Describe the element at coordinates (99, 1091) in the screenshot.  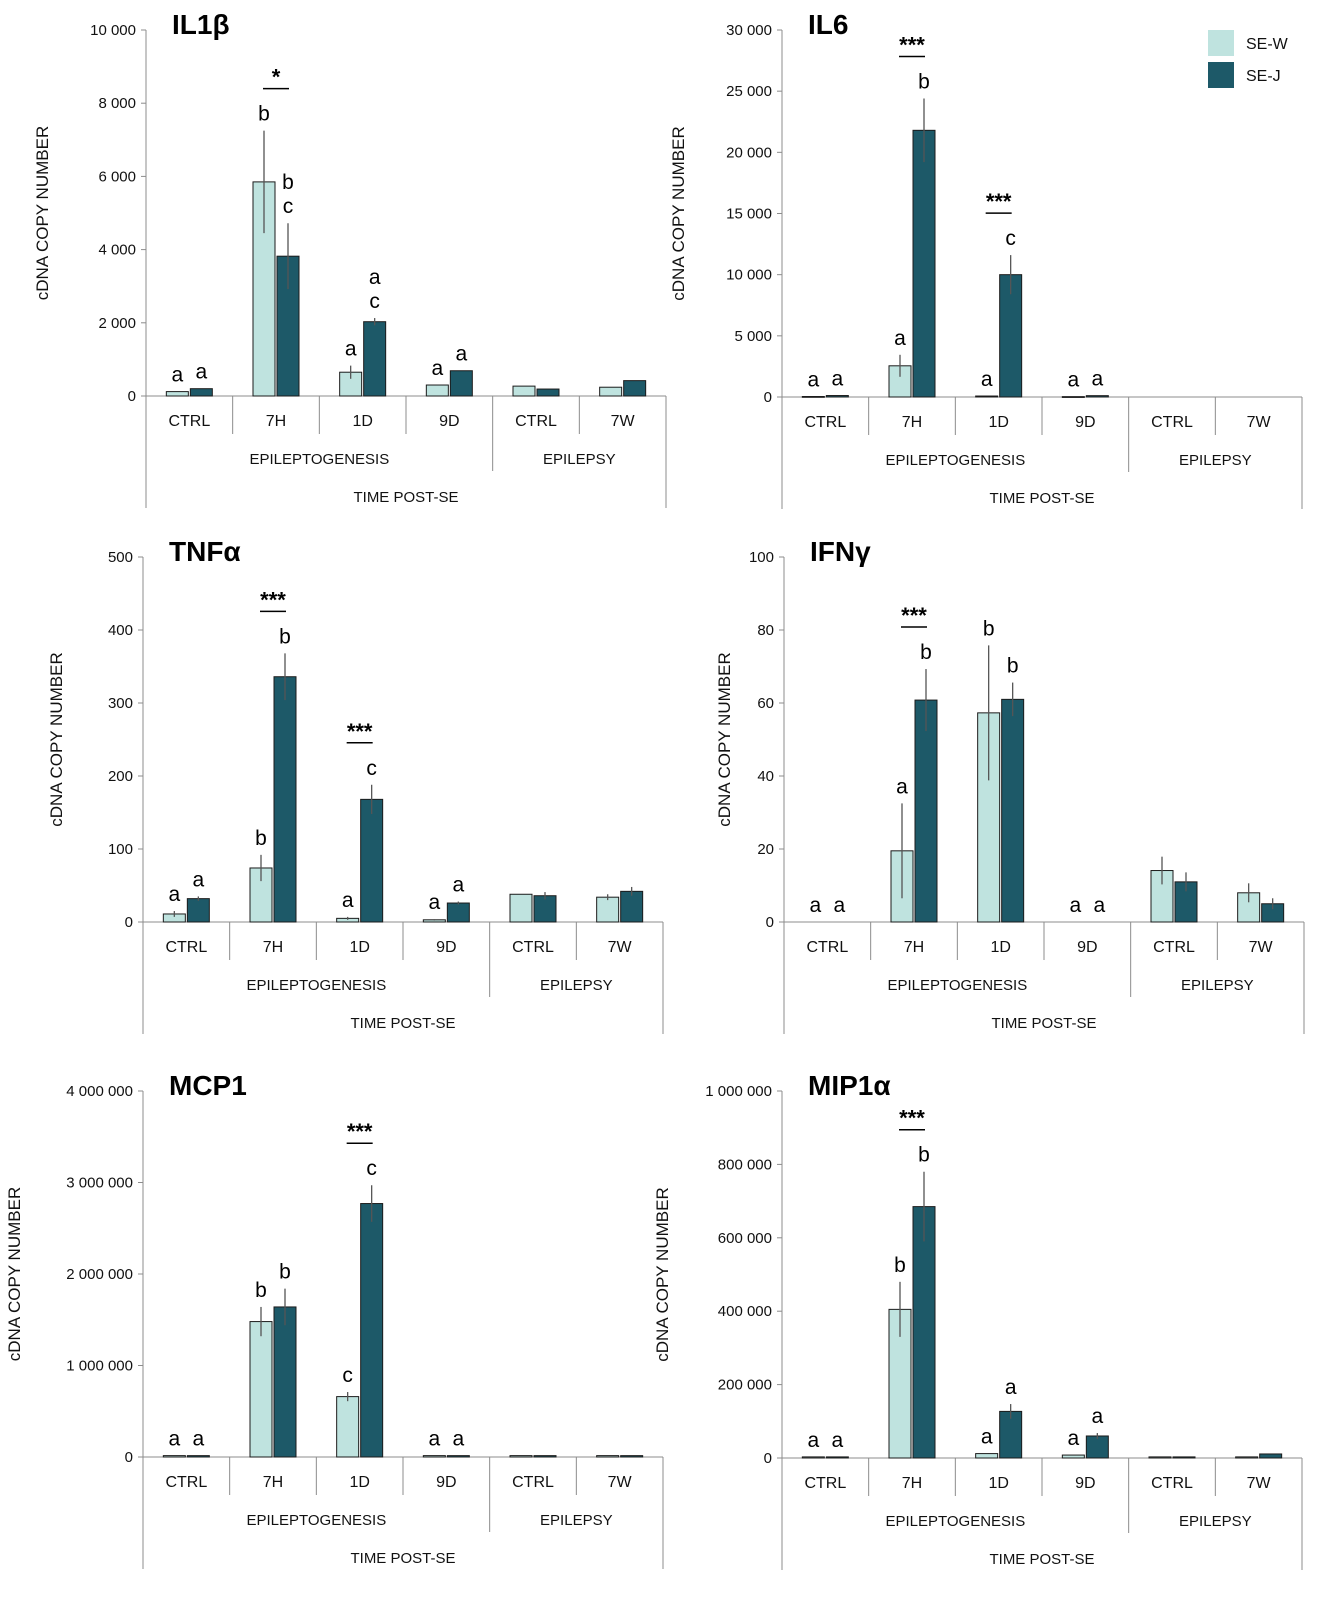
I see `y-tick-label: 4 000 000` at that location.